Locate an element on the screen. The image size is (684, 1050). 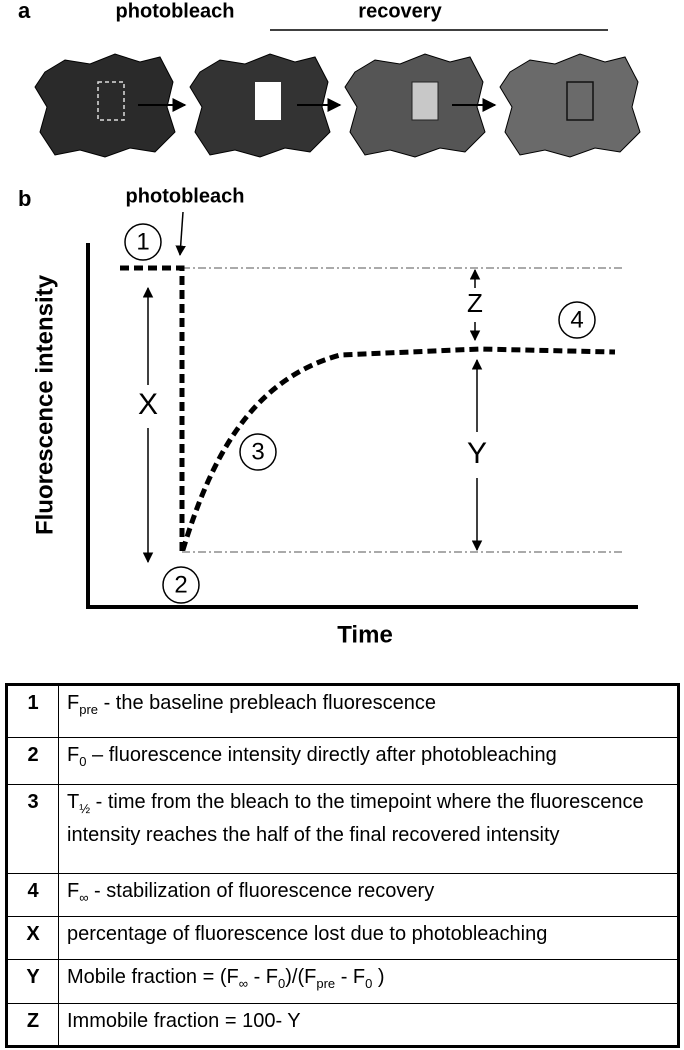
text: Immobile fraction = 100- Y is located at coordinates (184, 1021).